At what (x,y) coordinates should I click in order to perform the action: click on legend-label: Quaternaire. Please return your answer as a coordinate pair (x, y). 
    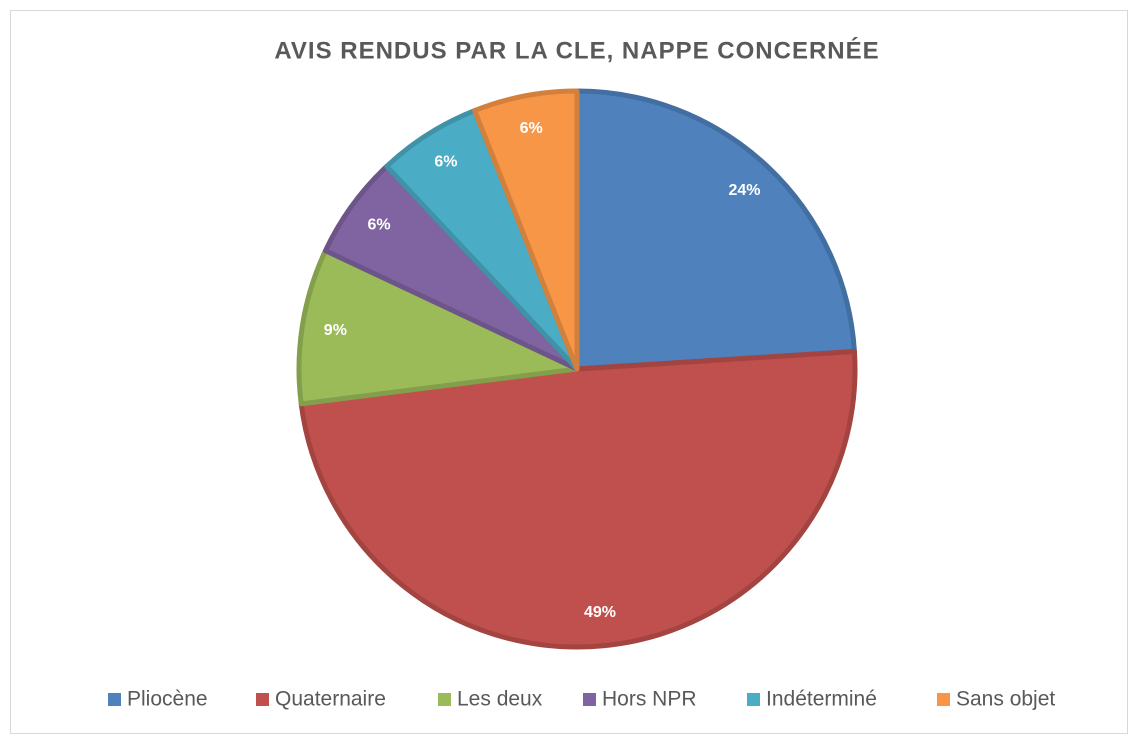
    Looking at the image, I should click on (330, 699).